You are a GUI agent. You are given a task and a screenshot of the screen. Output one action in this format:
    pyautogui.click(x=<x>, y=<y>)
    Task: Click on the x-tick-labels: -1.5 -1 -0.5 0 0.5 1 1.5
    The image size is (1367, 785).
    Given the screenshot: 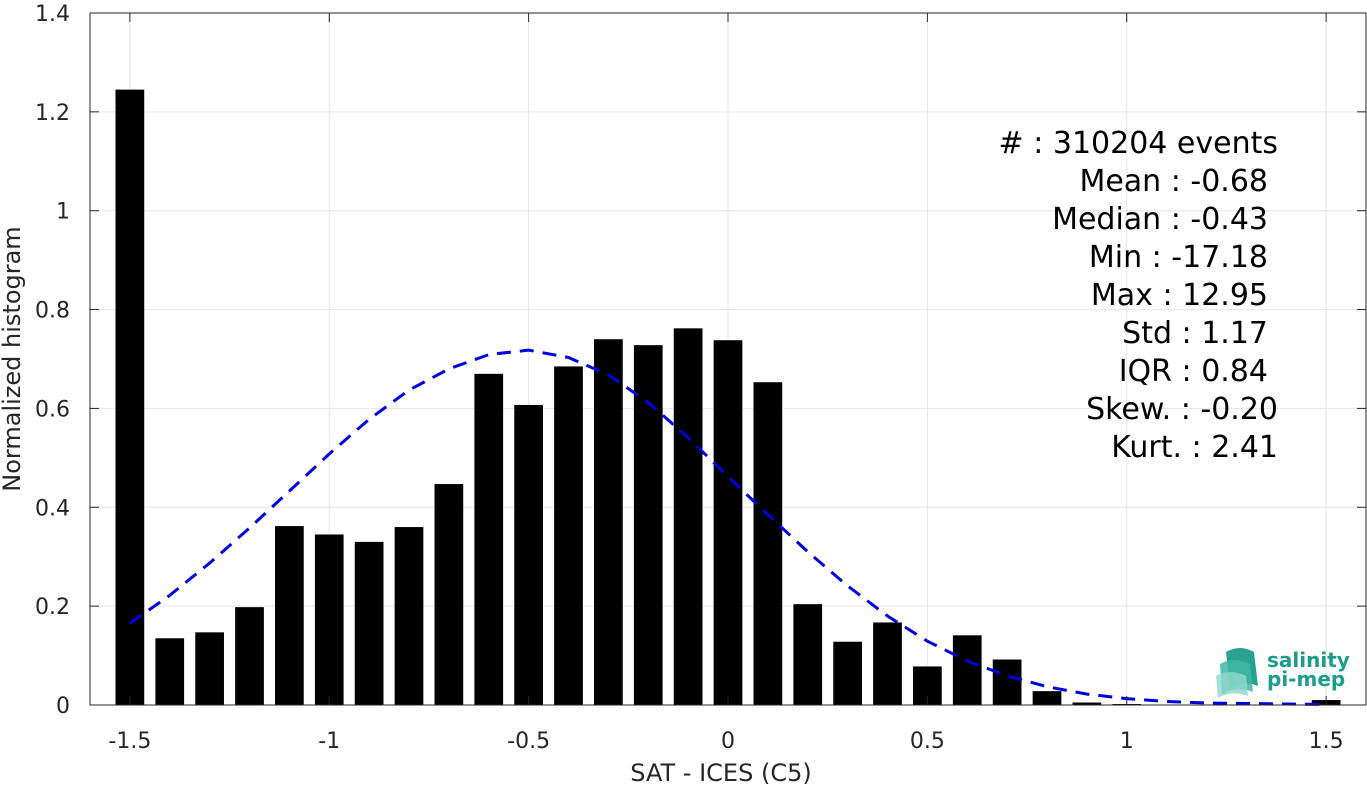 What is the action you would take?
    pyautogui.click(x=725, y=741)
    